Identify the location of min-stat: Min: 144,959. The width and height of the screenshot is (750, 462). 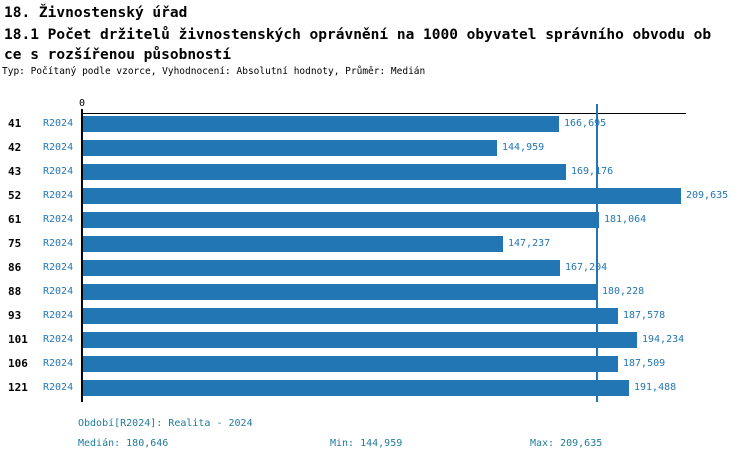
(366, 443).